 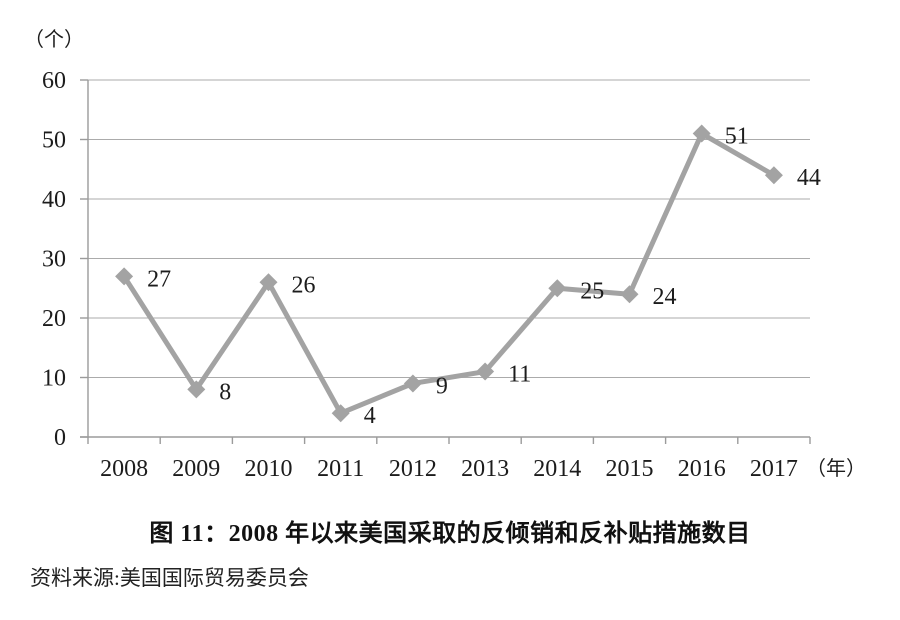 I want to click on data-label: 44, so click(x=809, y=178).